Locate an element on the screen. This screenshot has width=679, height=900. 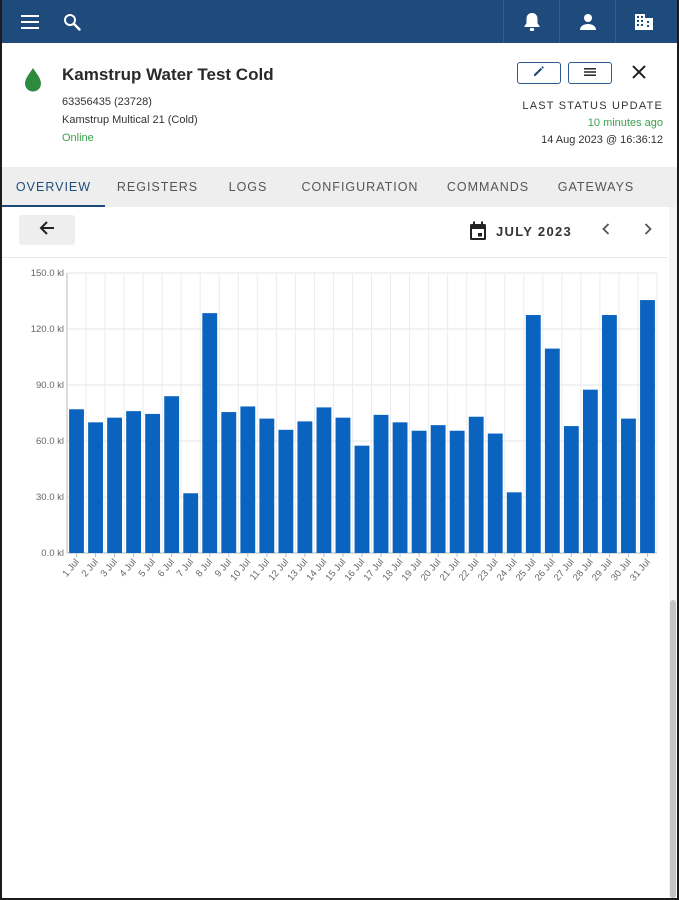
bell-icon is located at coordinates (532, 21).